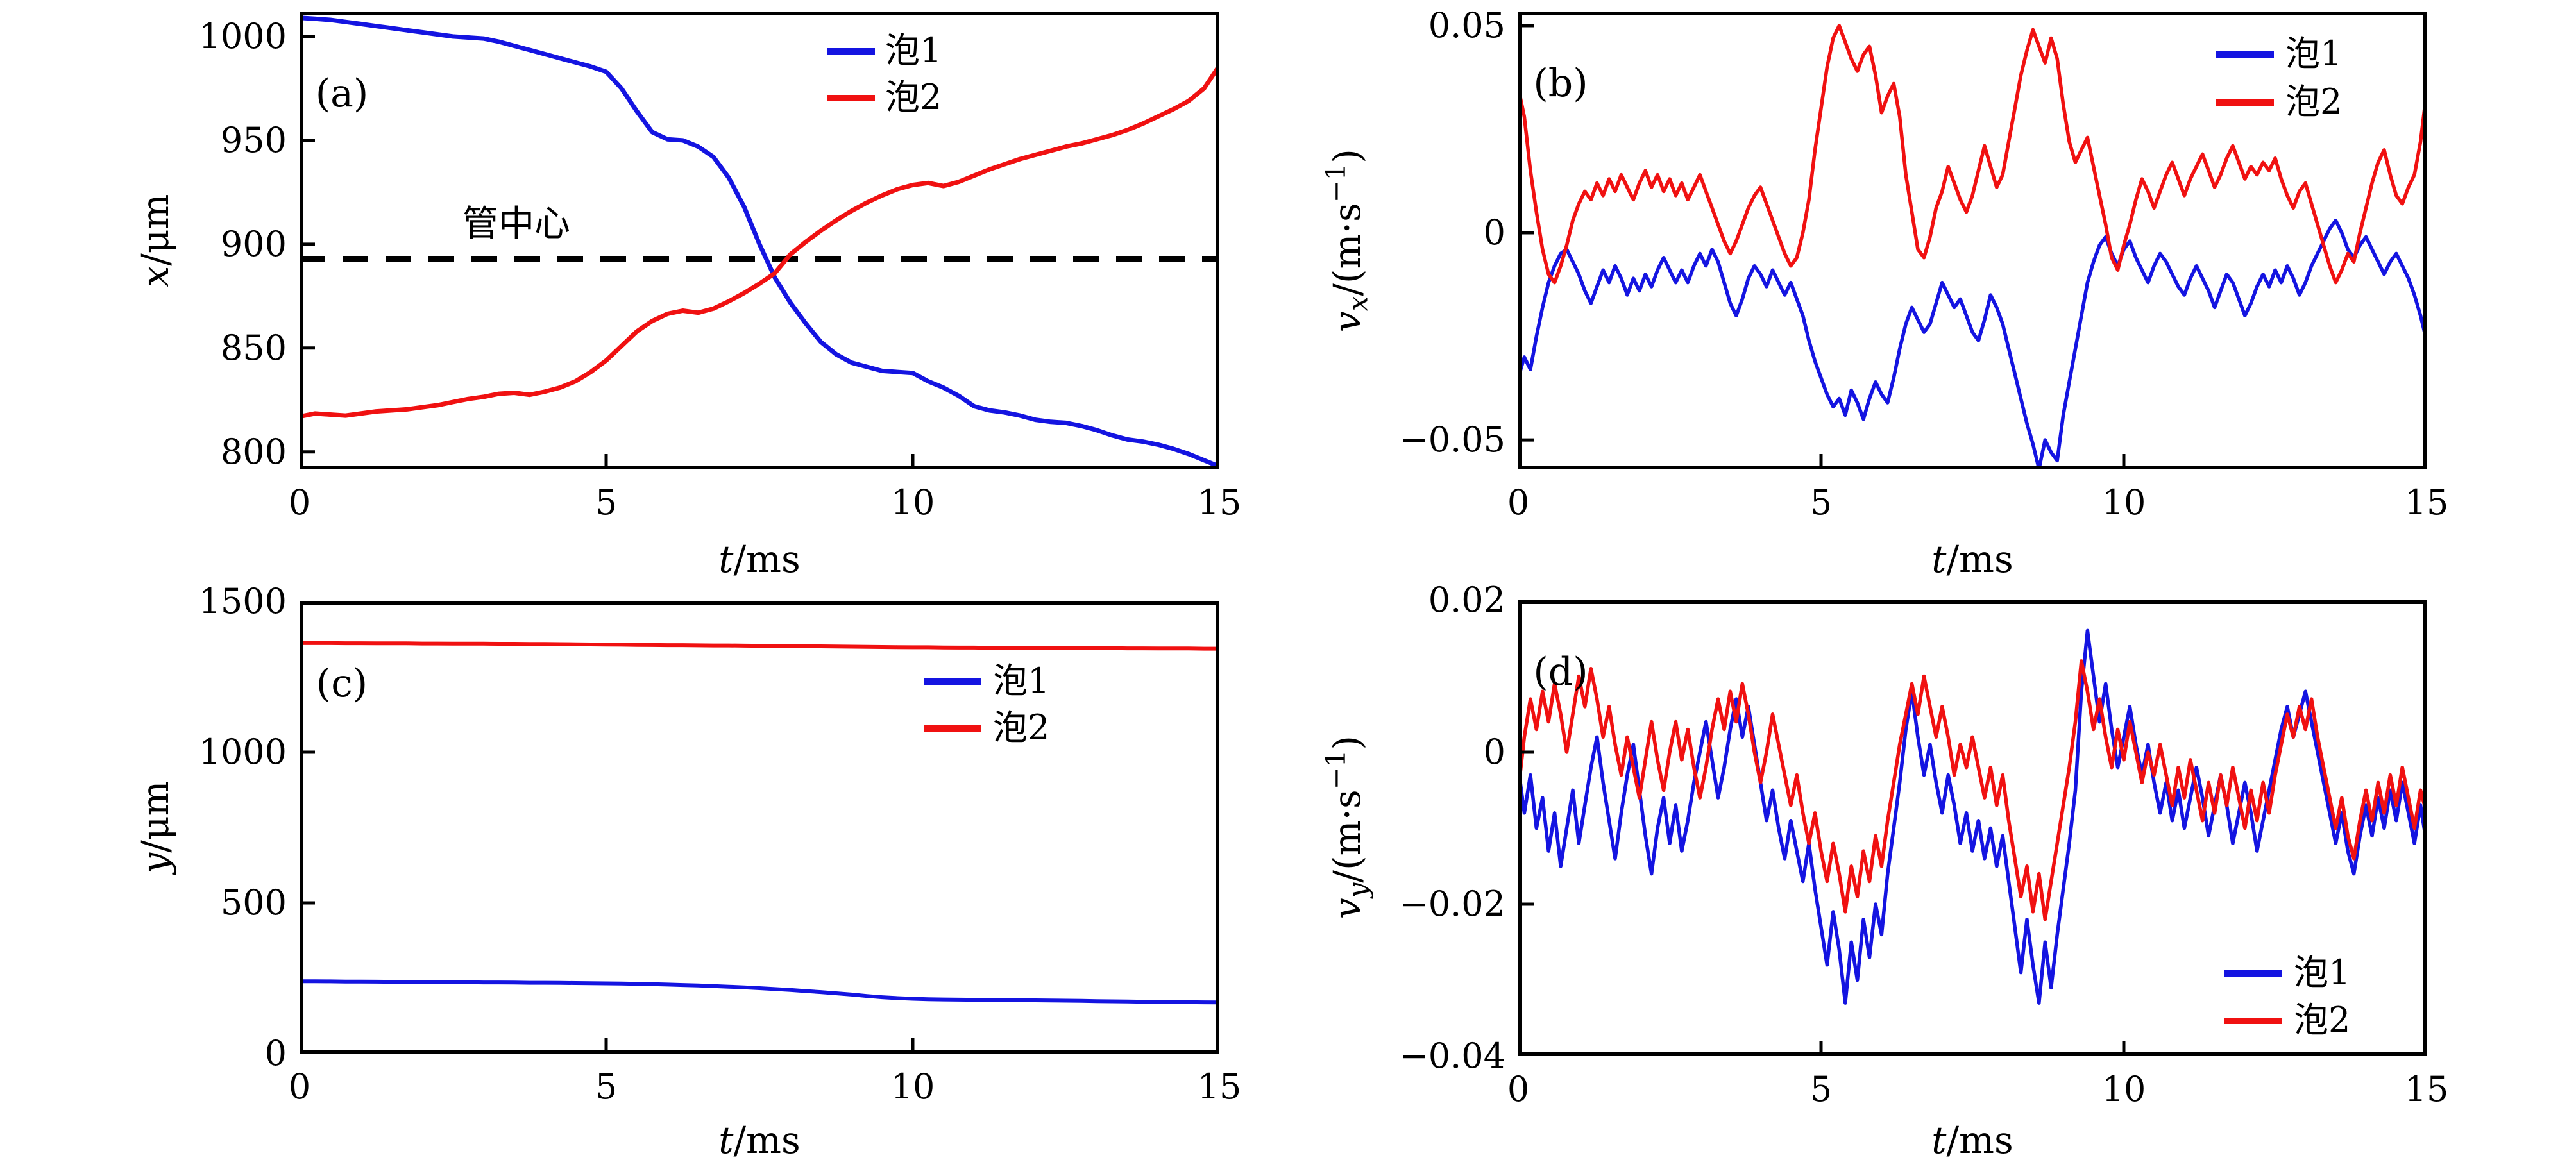 This screenshot has width=2576, height=1169. Describe the element at coordinates (253, 451) in the screenshot. I see `y-tick-label: 800` at that location.